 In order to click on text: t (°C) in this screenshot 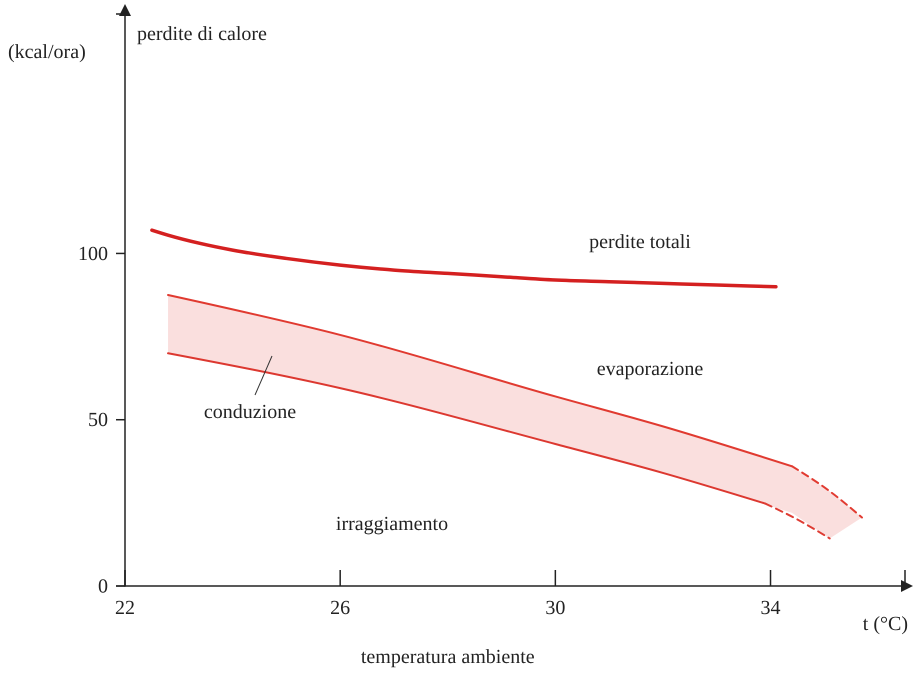, I will do `click(885, 624)`.